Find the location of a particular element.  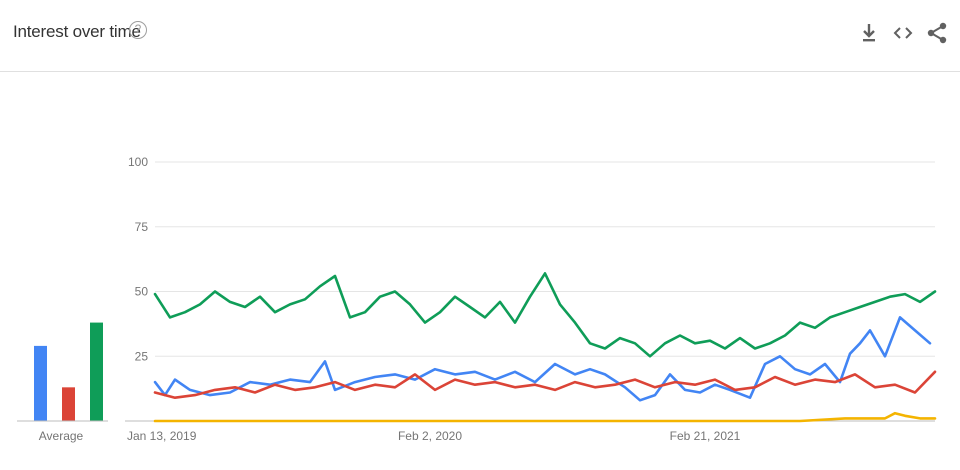

y-tick-label: 50 is located at coordinates (142, 292).